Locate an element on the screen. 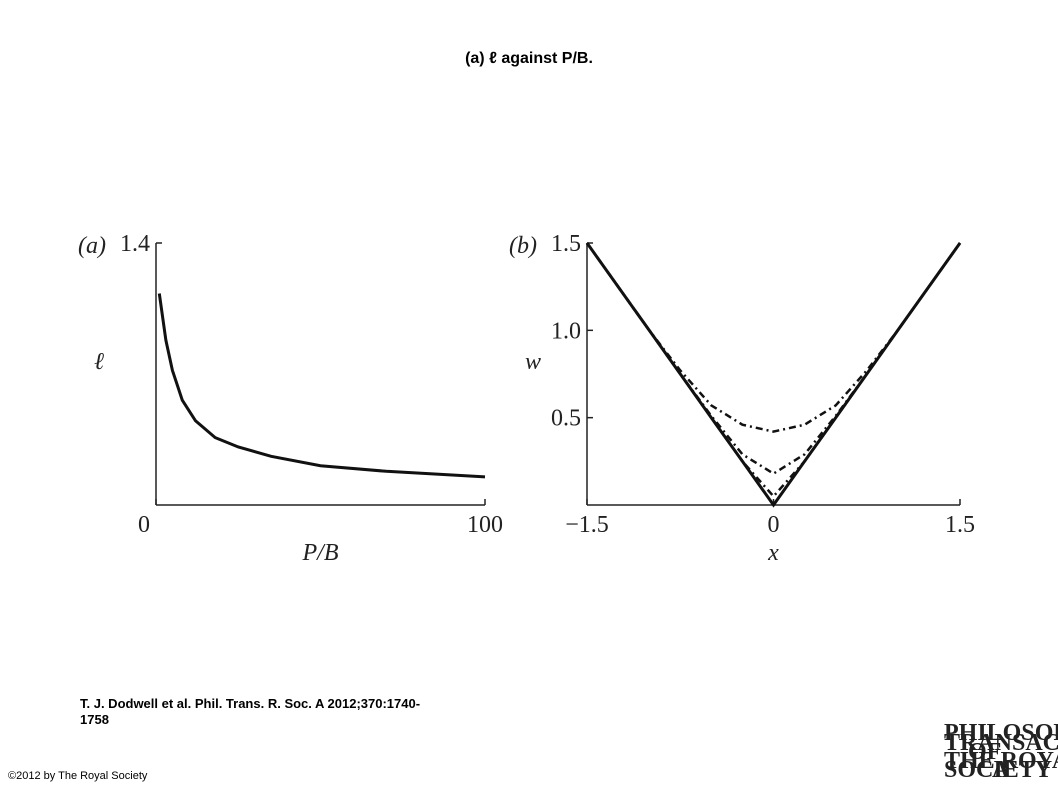 The image size is (1058, 793). citation: 1758 is located at coordinates (94, 719).